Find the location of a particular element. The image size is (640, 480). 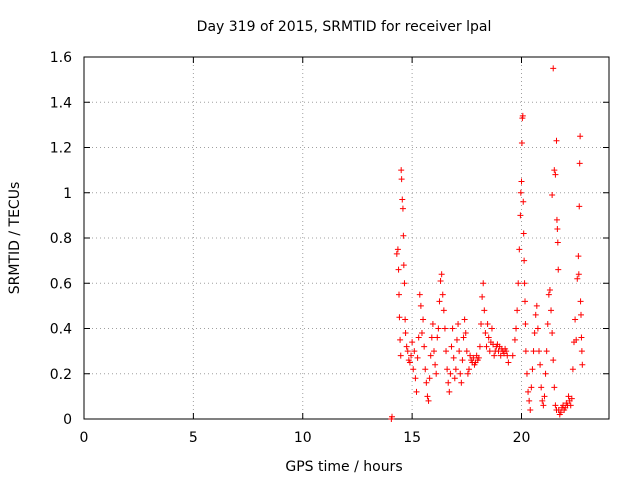

y-axis-label: SRMTID / TECUs is located at coordinates (15, 238).